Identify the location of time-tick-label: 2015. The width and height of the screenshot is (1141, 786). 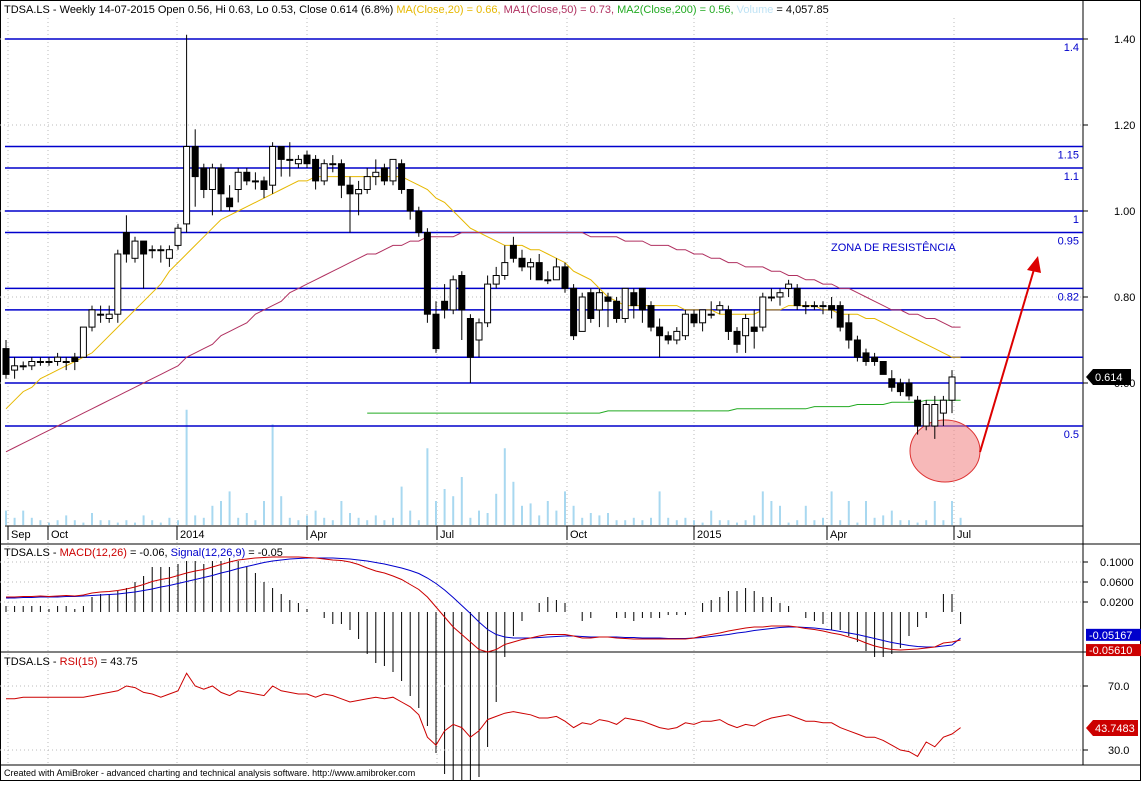
(709, 535).